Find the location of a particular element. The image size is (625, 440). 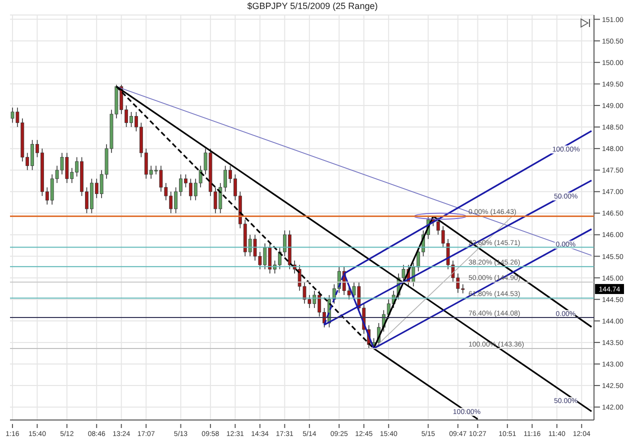

chart-title: $GBPJPY 5/15/2009 (25 Range) is located at coordinates (312, 6).